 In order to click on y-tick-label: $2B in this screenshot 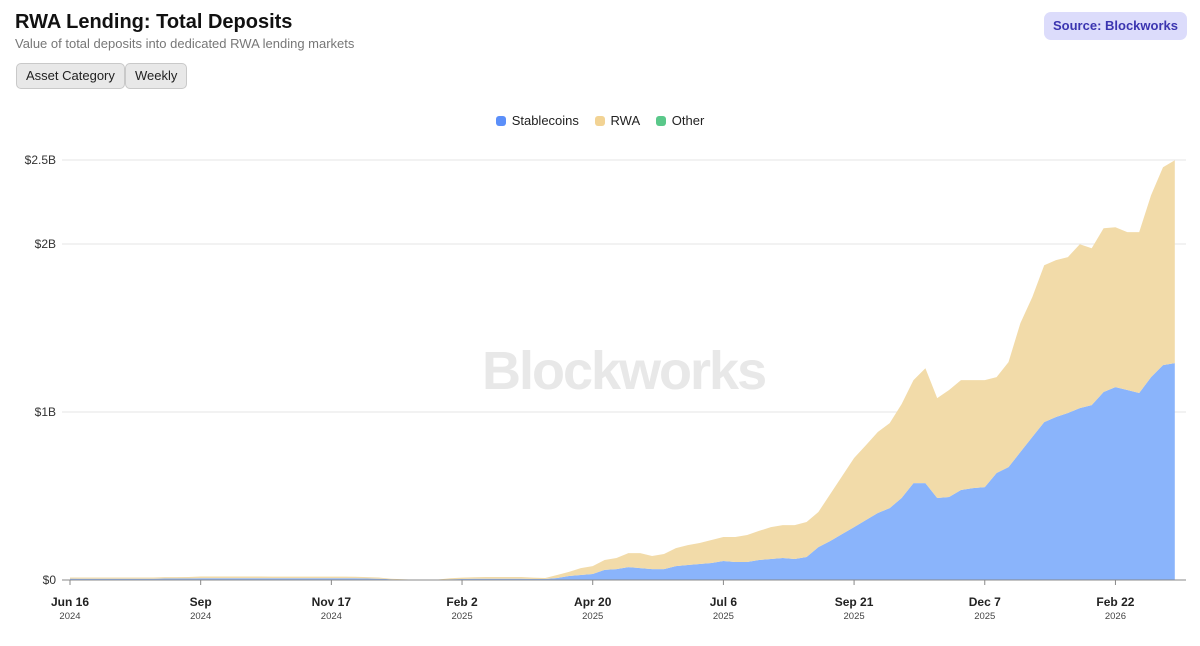, I will do `click(45, 244)`.